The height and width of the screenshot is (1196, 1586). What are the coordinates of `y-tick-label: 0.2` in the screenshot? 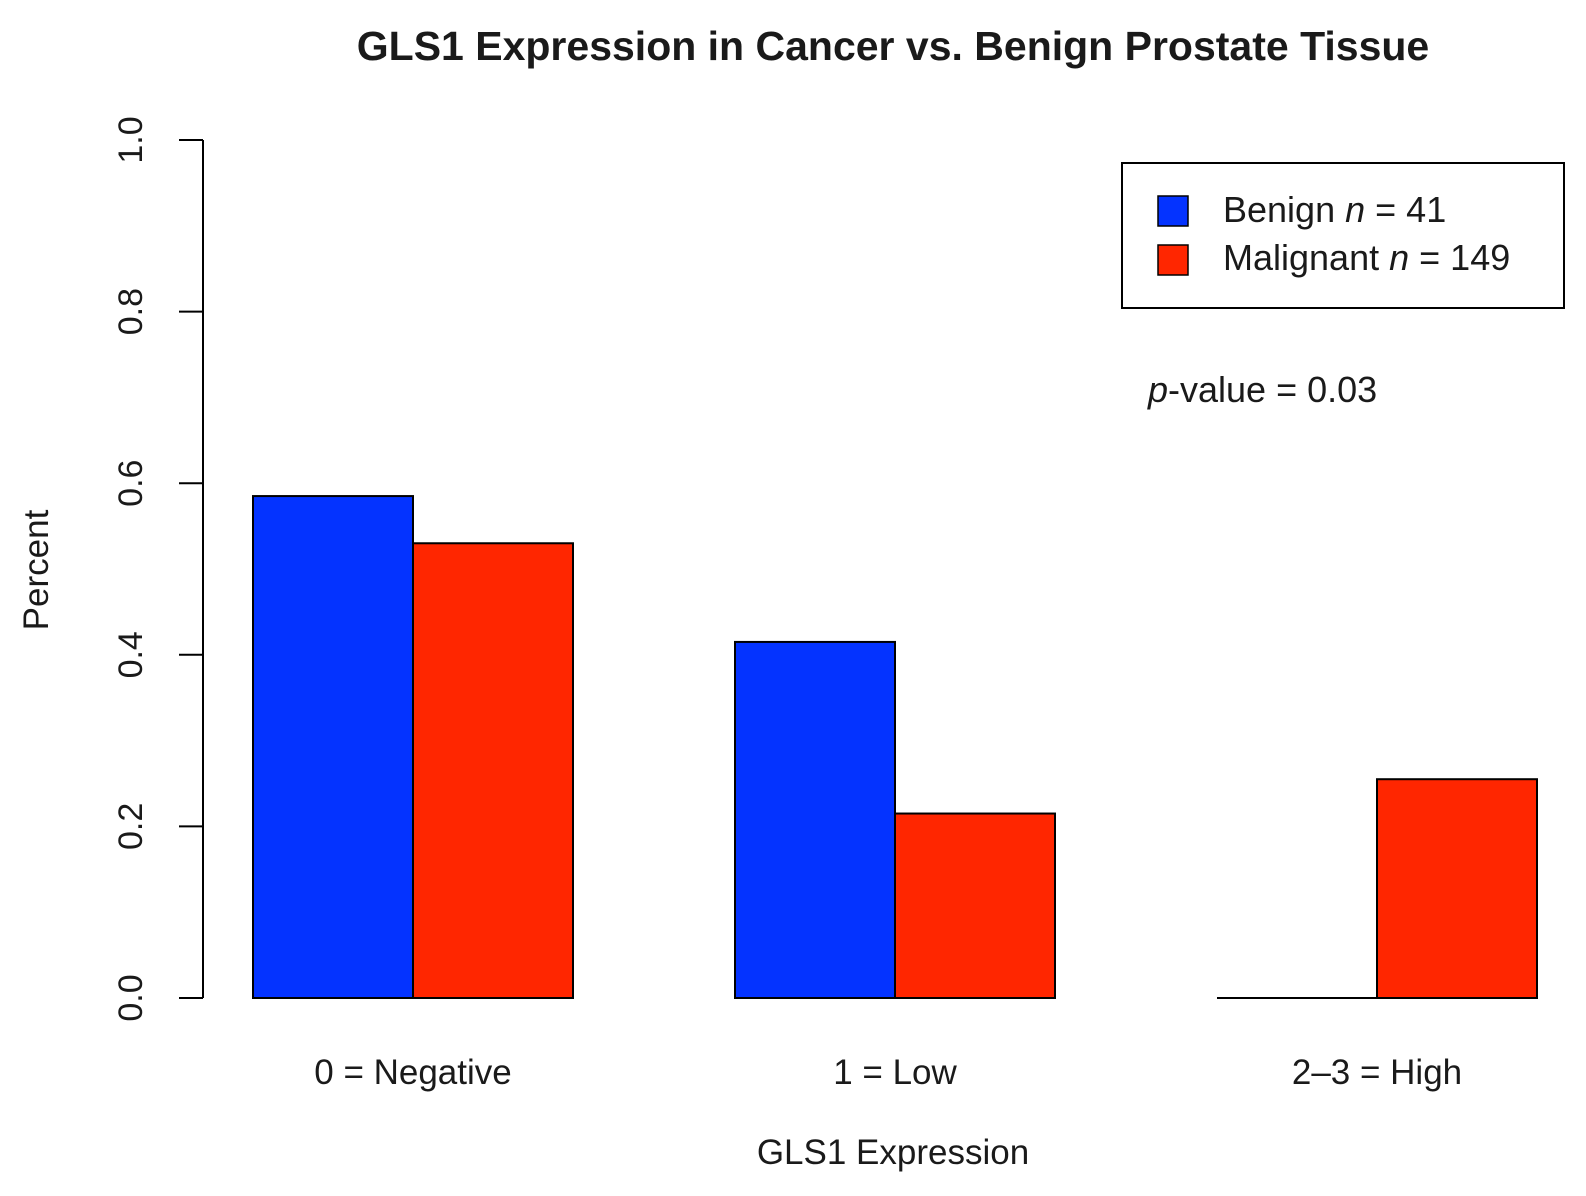 It's located at (131, 826).